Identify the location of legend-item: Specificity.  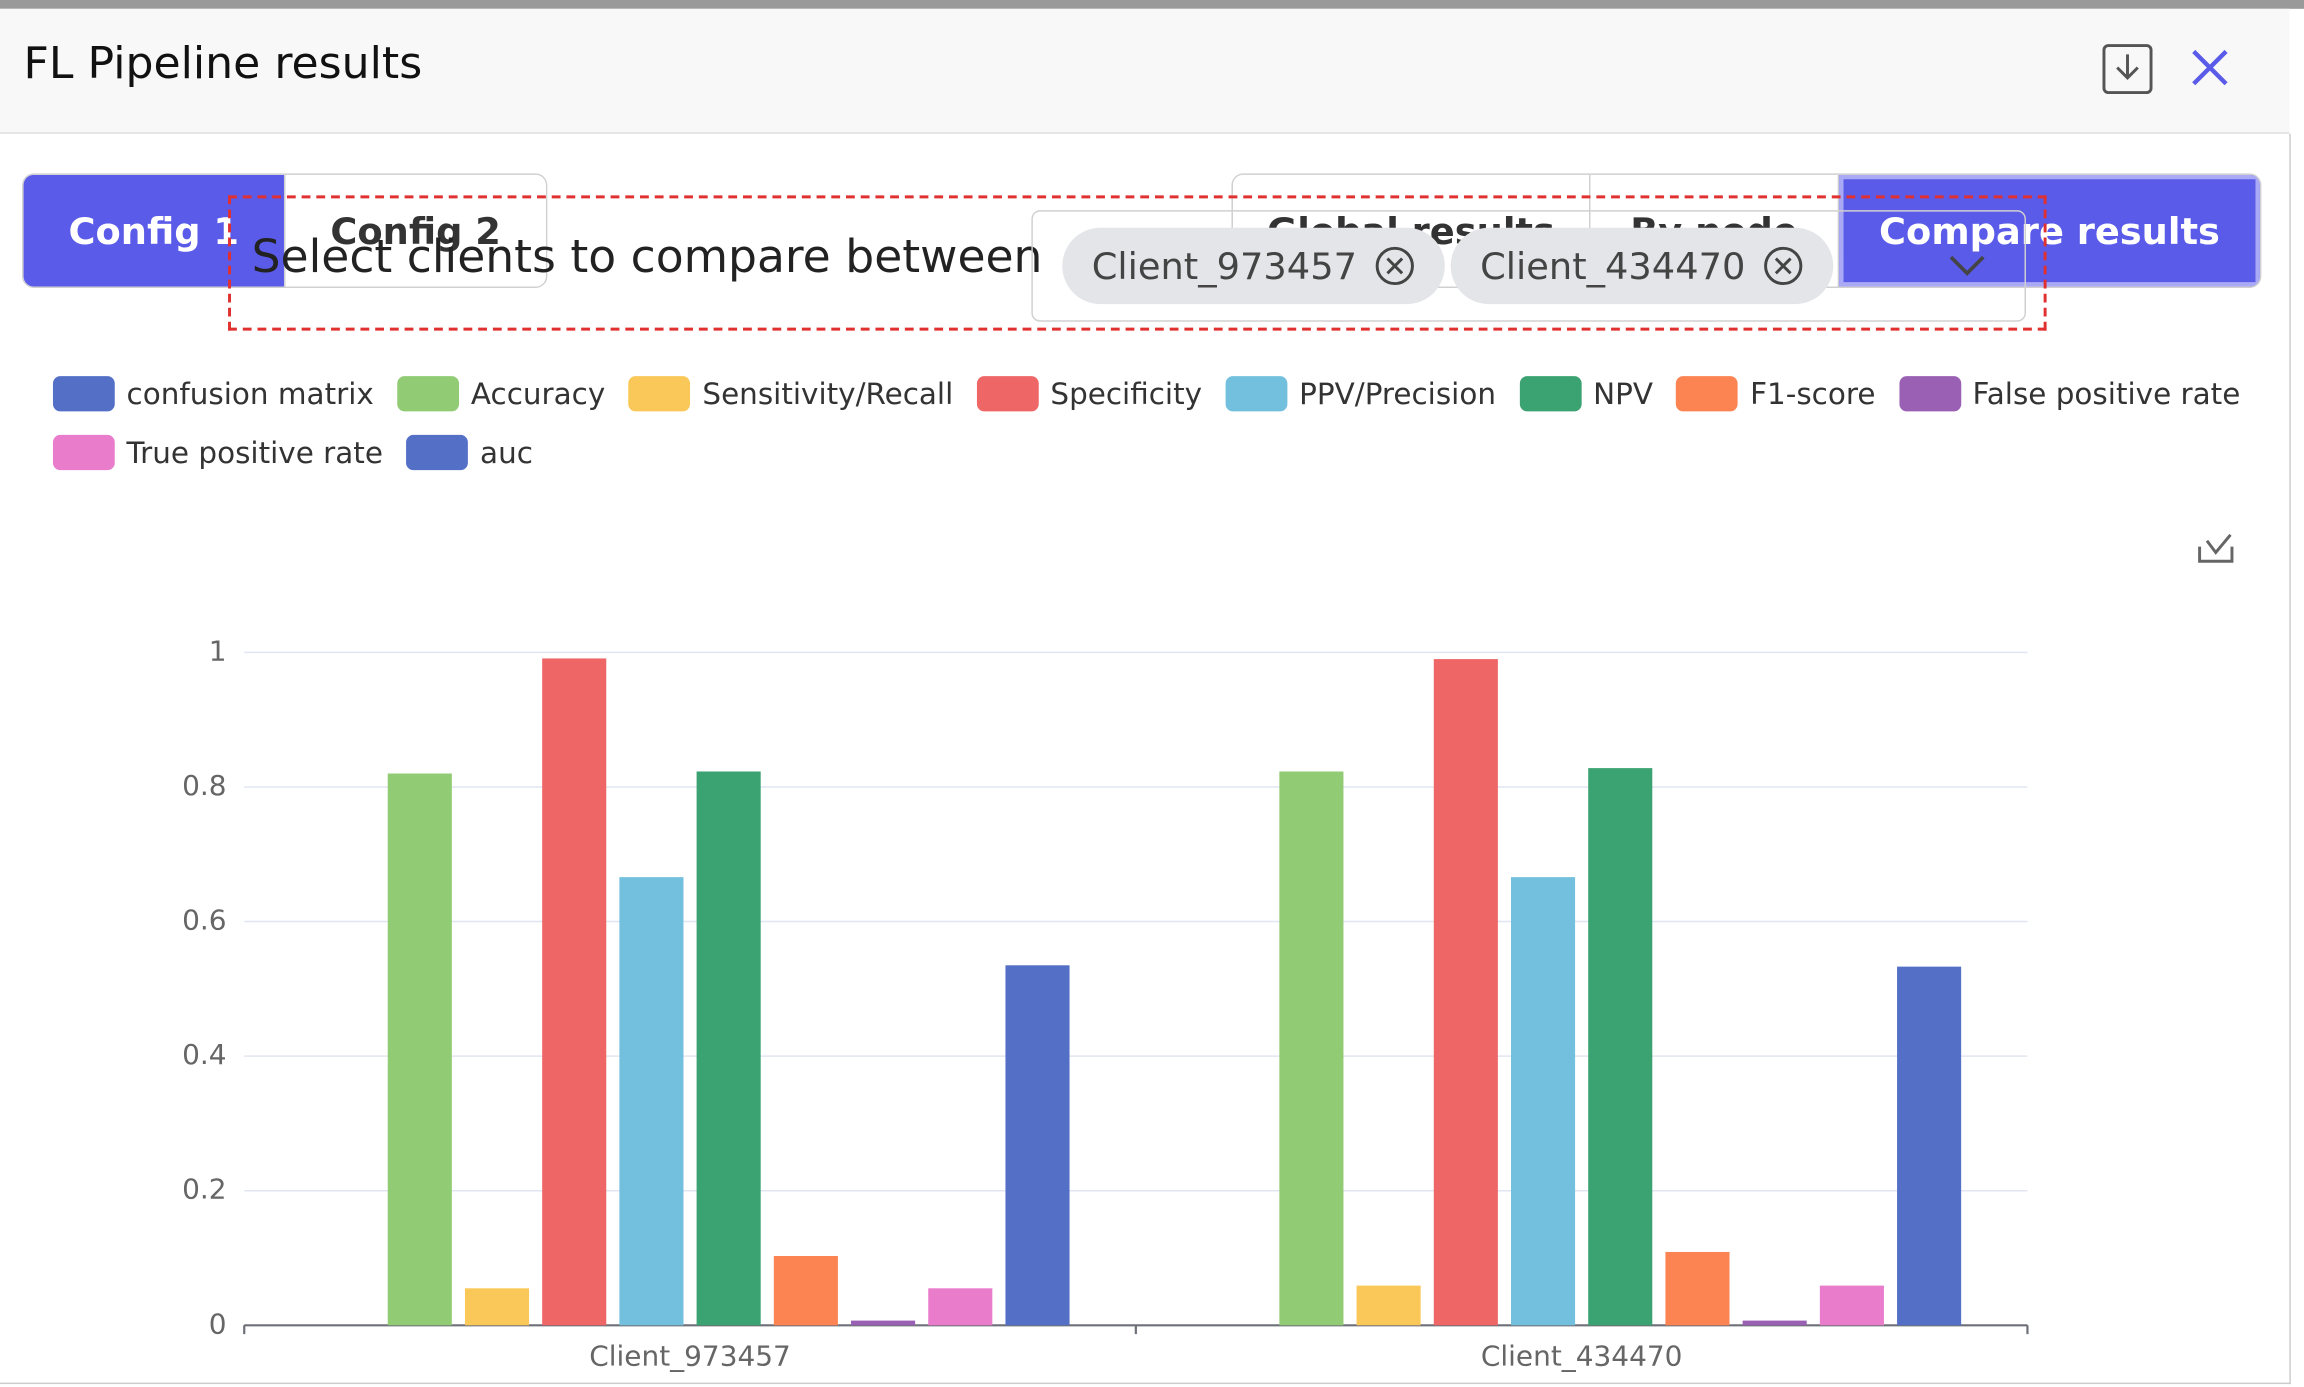
(1089, 394).